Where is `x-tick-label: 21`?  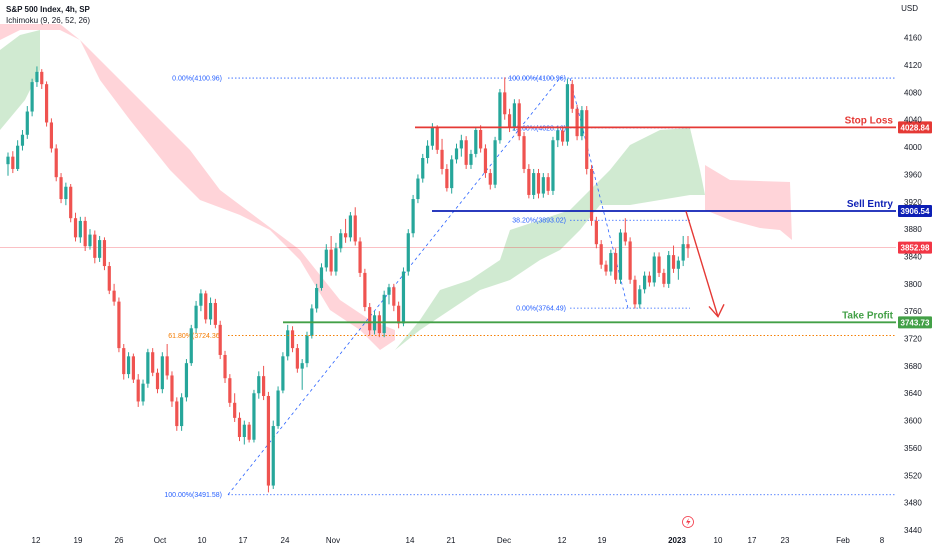 x-tick-label: 21 is located at coordinates (451, 540).